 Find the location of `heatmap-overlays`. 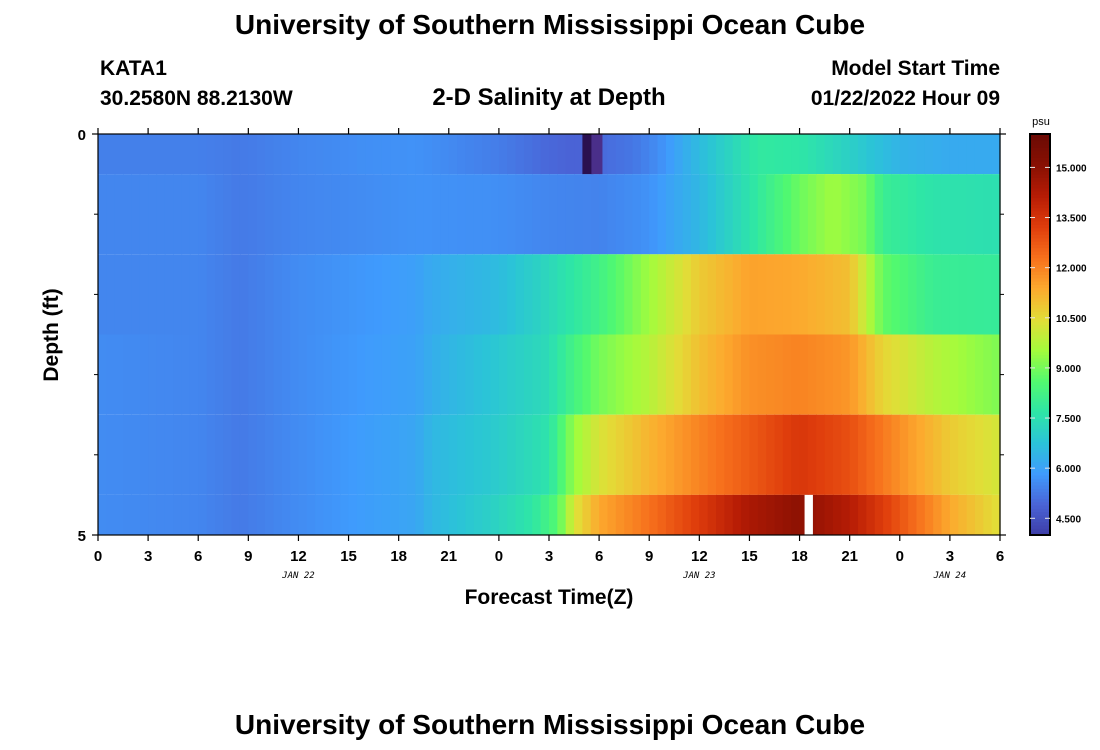

heatmap-overlays is located at coordinates (697, 334).